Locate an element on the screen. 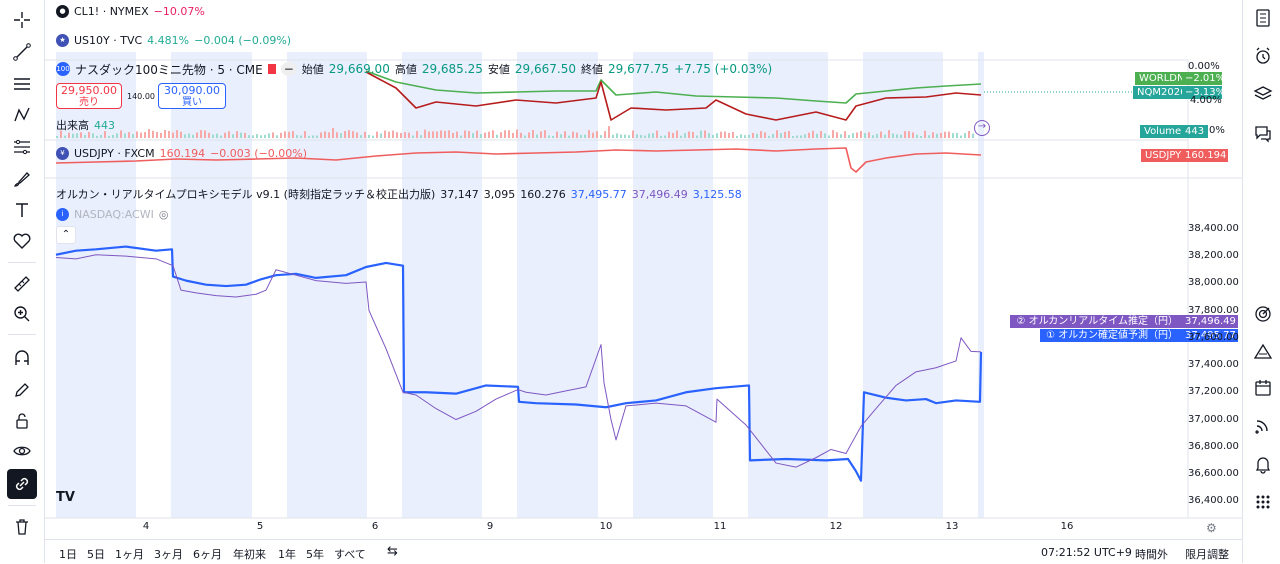 The width and height of the screenshot is (1280, 564). legend-volume: 出来高 443 is located at coordinates (85, 125).